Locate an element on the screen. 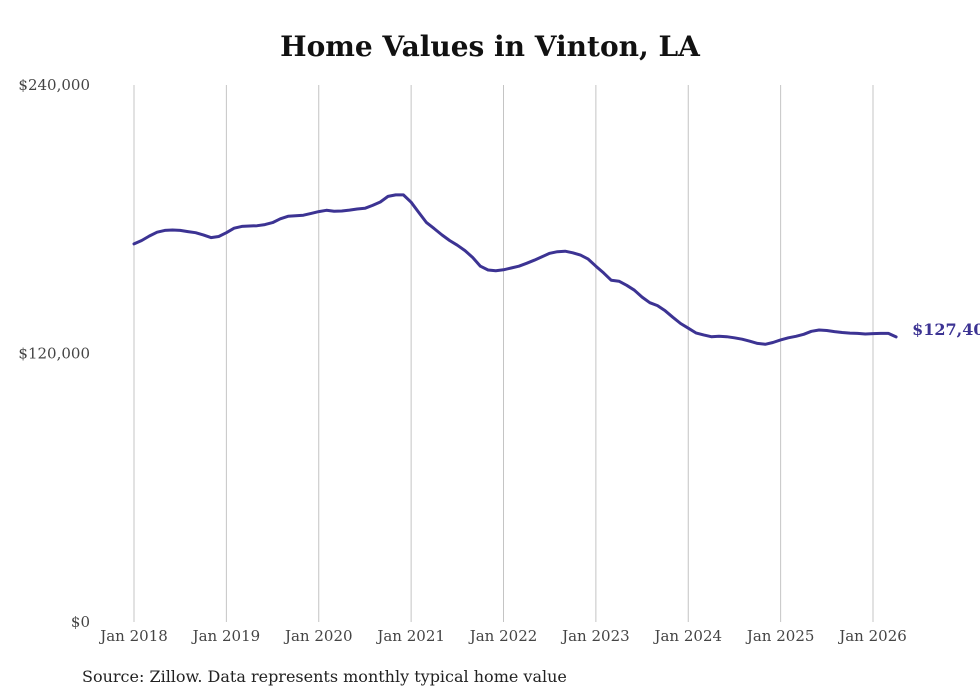  y-axis: $0 $120,000 $240,000 is located at coordinates (54, 353).